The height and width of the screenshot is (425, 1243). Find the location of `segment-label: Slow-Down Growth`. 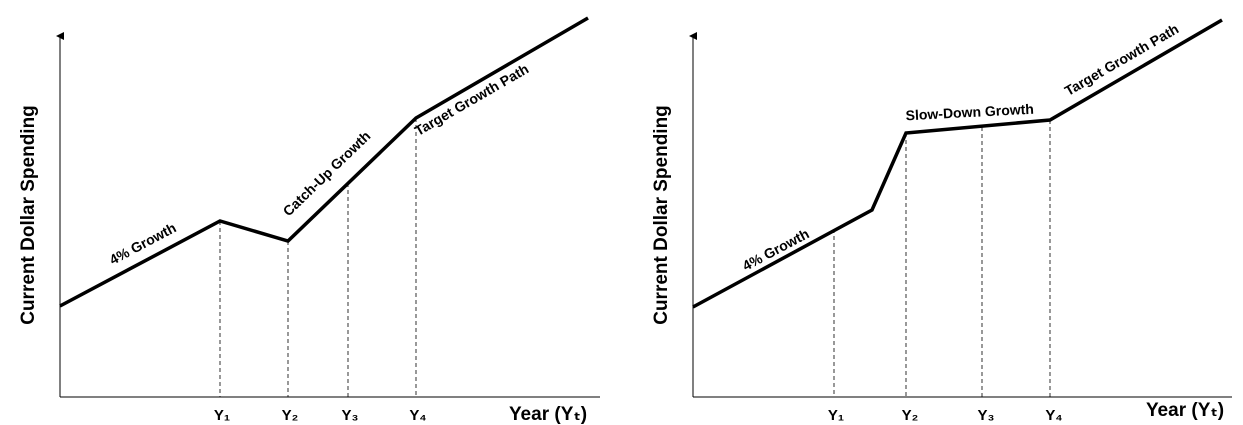

segment-label: Slow-Down Growth is located at coordinates (969, 112).